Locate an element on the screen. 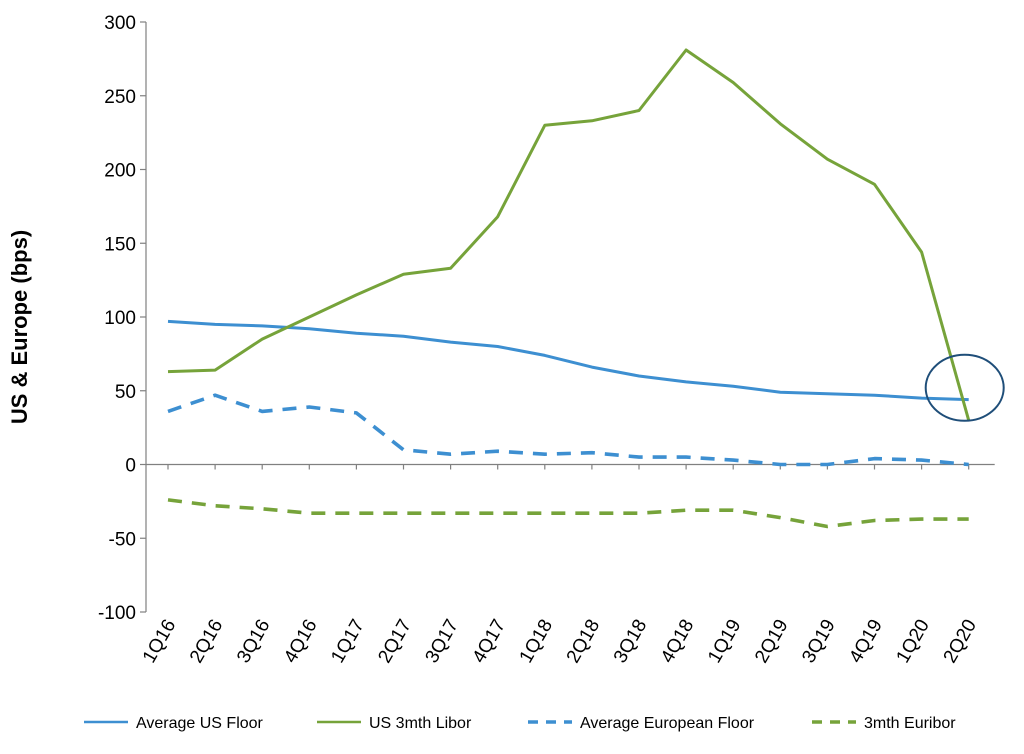  x-tick-label: 3Q18 is located at coordinates (630, 641).